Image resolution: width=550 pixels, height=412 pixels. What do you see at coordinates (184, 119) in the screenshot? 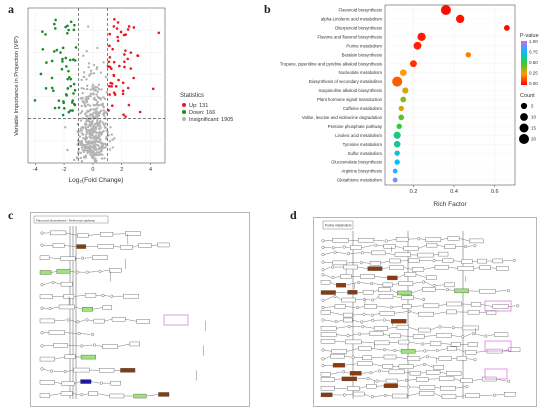
I see `legend-marker-insignificant` at bounding box center [184, 119].